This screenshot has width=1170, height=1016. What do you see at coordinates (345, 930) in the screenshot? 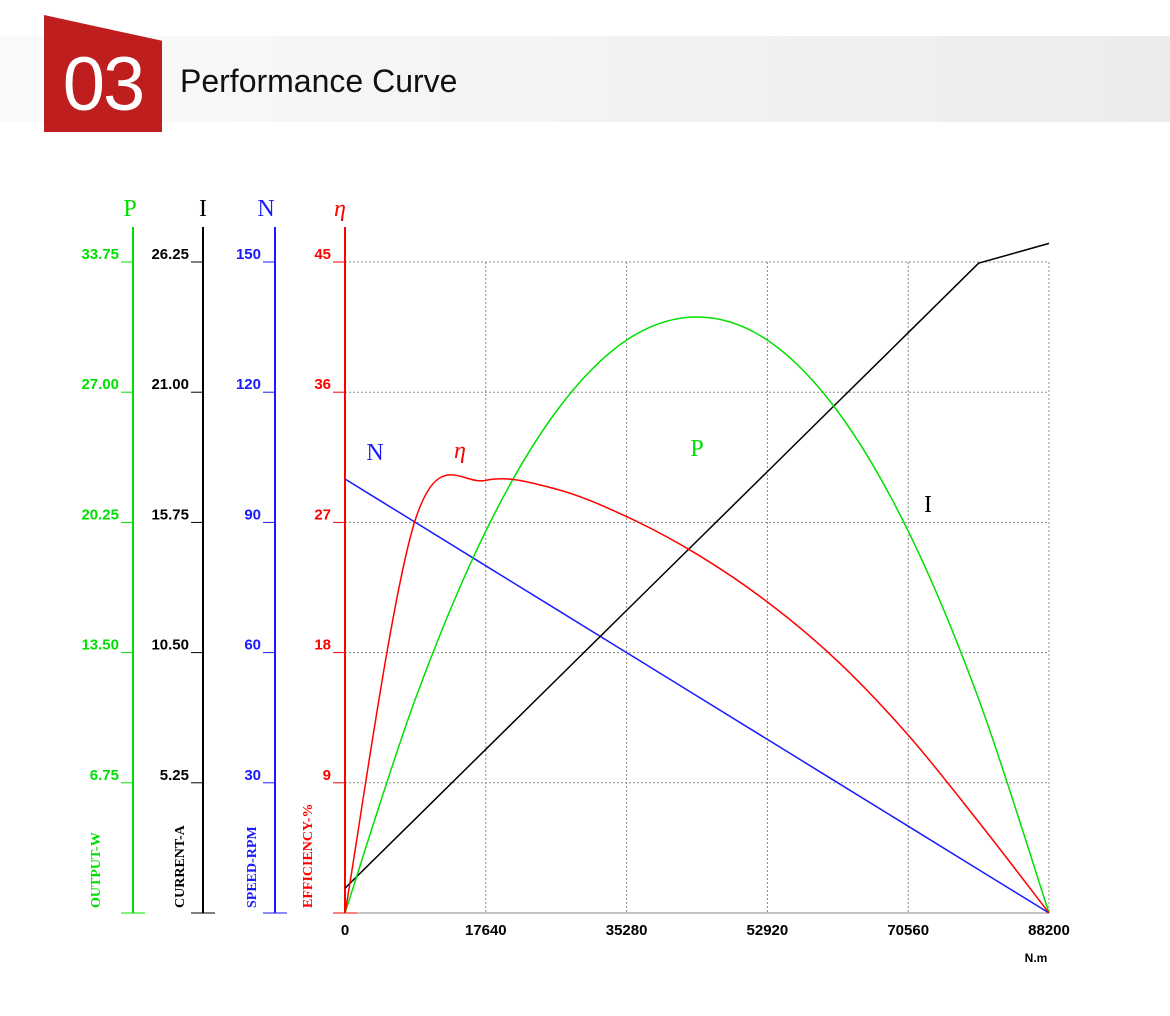
I see `x-tick-label: 0` at bounding box center [345, 930].